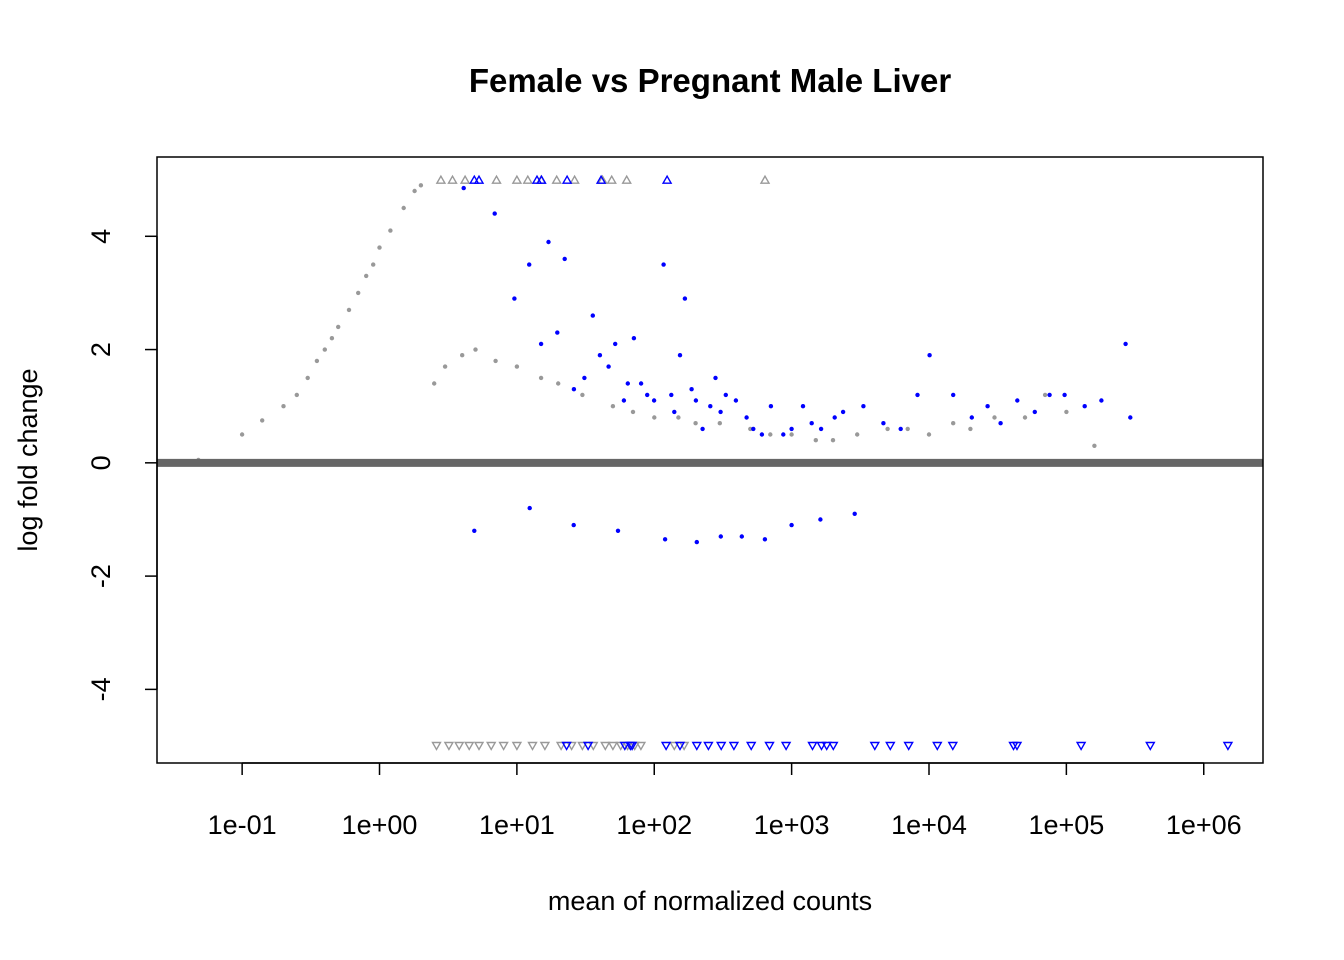  Describe the element at coordinates (725, 801) in the screenshot. I see `x-axis: 1e-01 1e+00 1e+01 1e+02 1e+03 1e+04 1e+05 1e+06` at that location.